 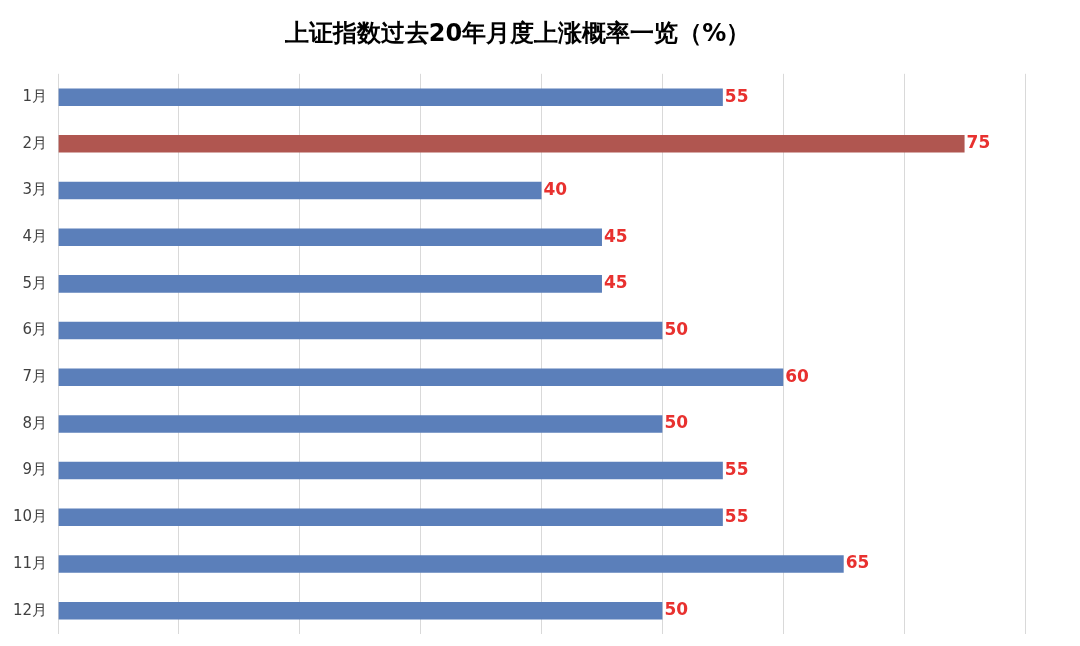 What do you see at coordinates (35, 96) in the screenshot?
I see `y-tick-label: 1月` at bounding box center [35, 96].